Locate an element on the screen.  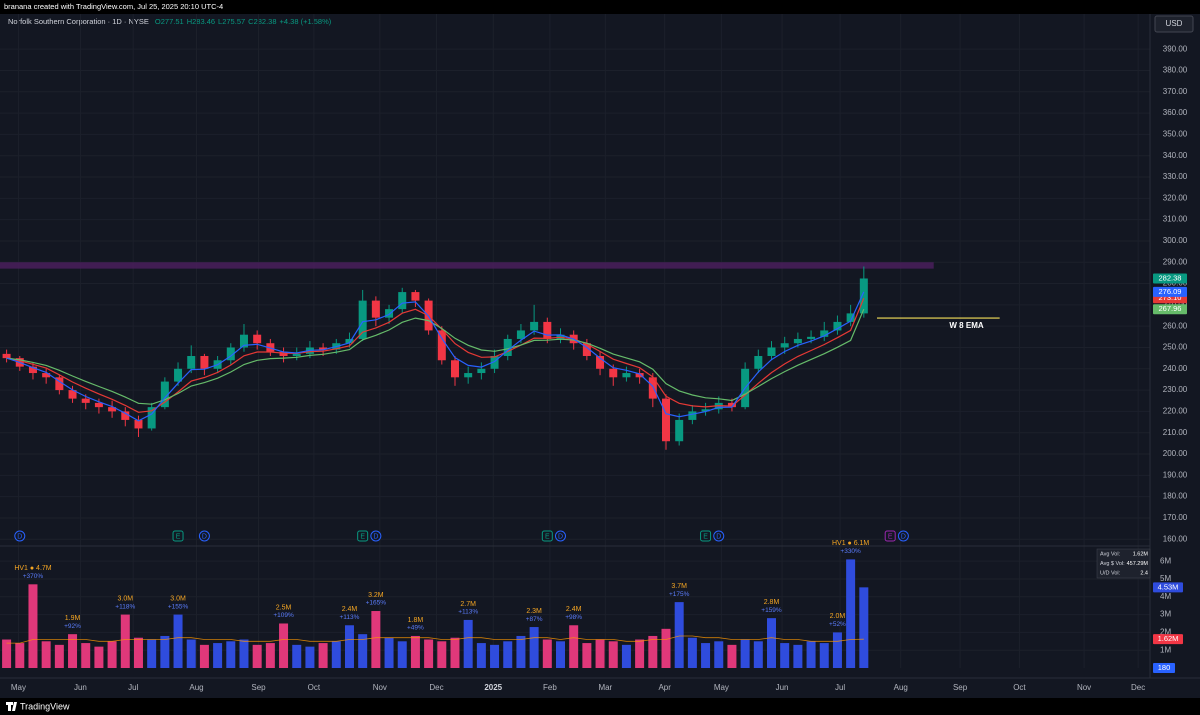
x-tick-label: Oct is located at coordinates (1019, 687).